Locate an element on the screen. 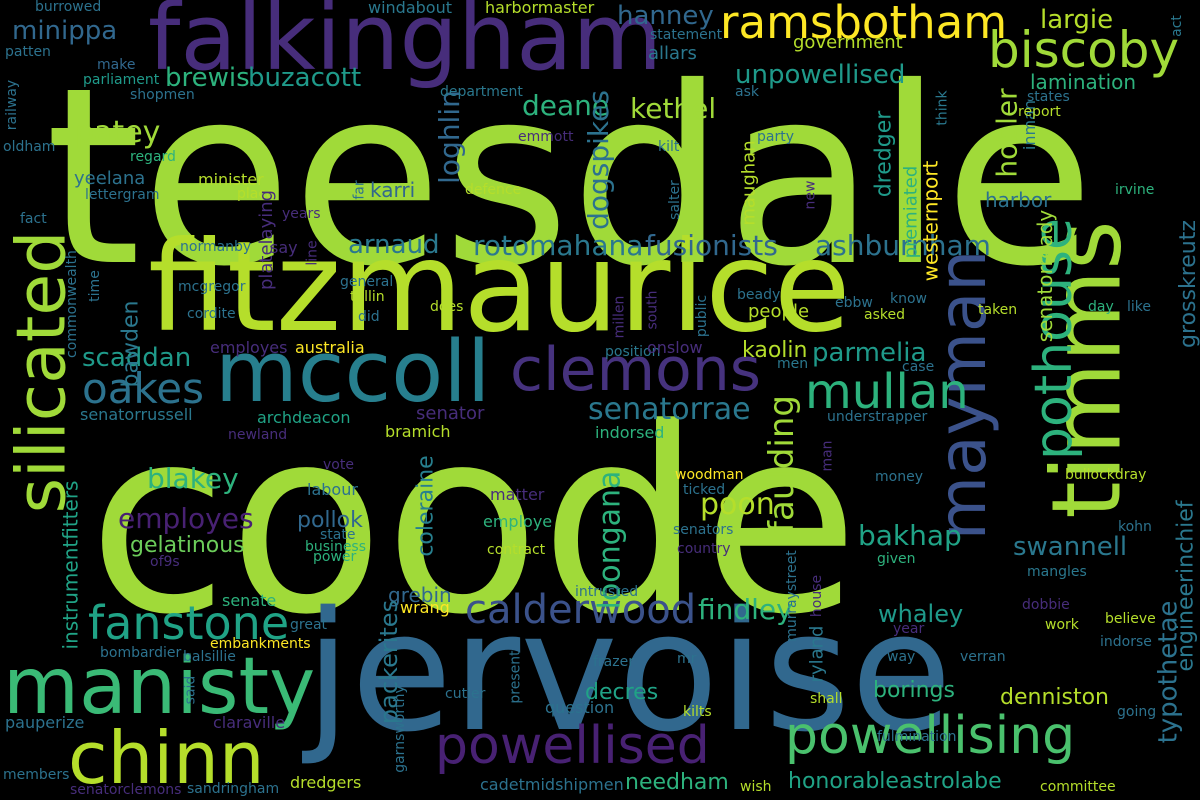 This screenshot has width=1200, height=800. cloud-word: senatorclemons is located at coordinates (126, 790).